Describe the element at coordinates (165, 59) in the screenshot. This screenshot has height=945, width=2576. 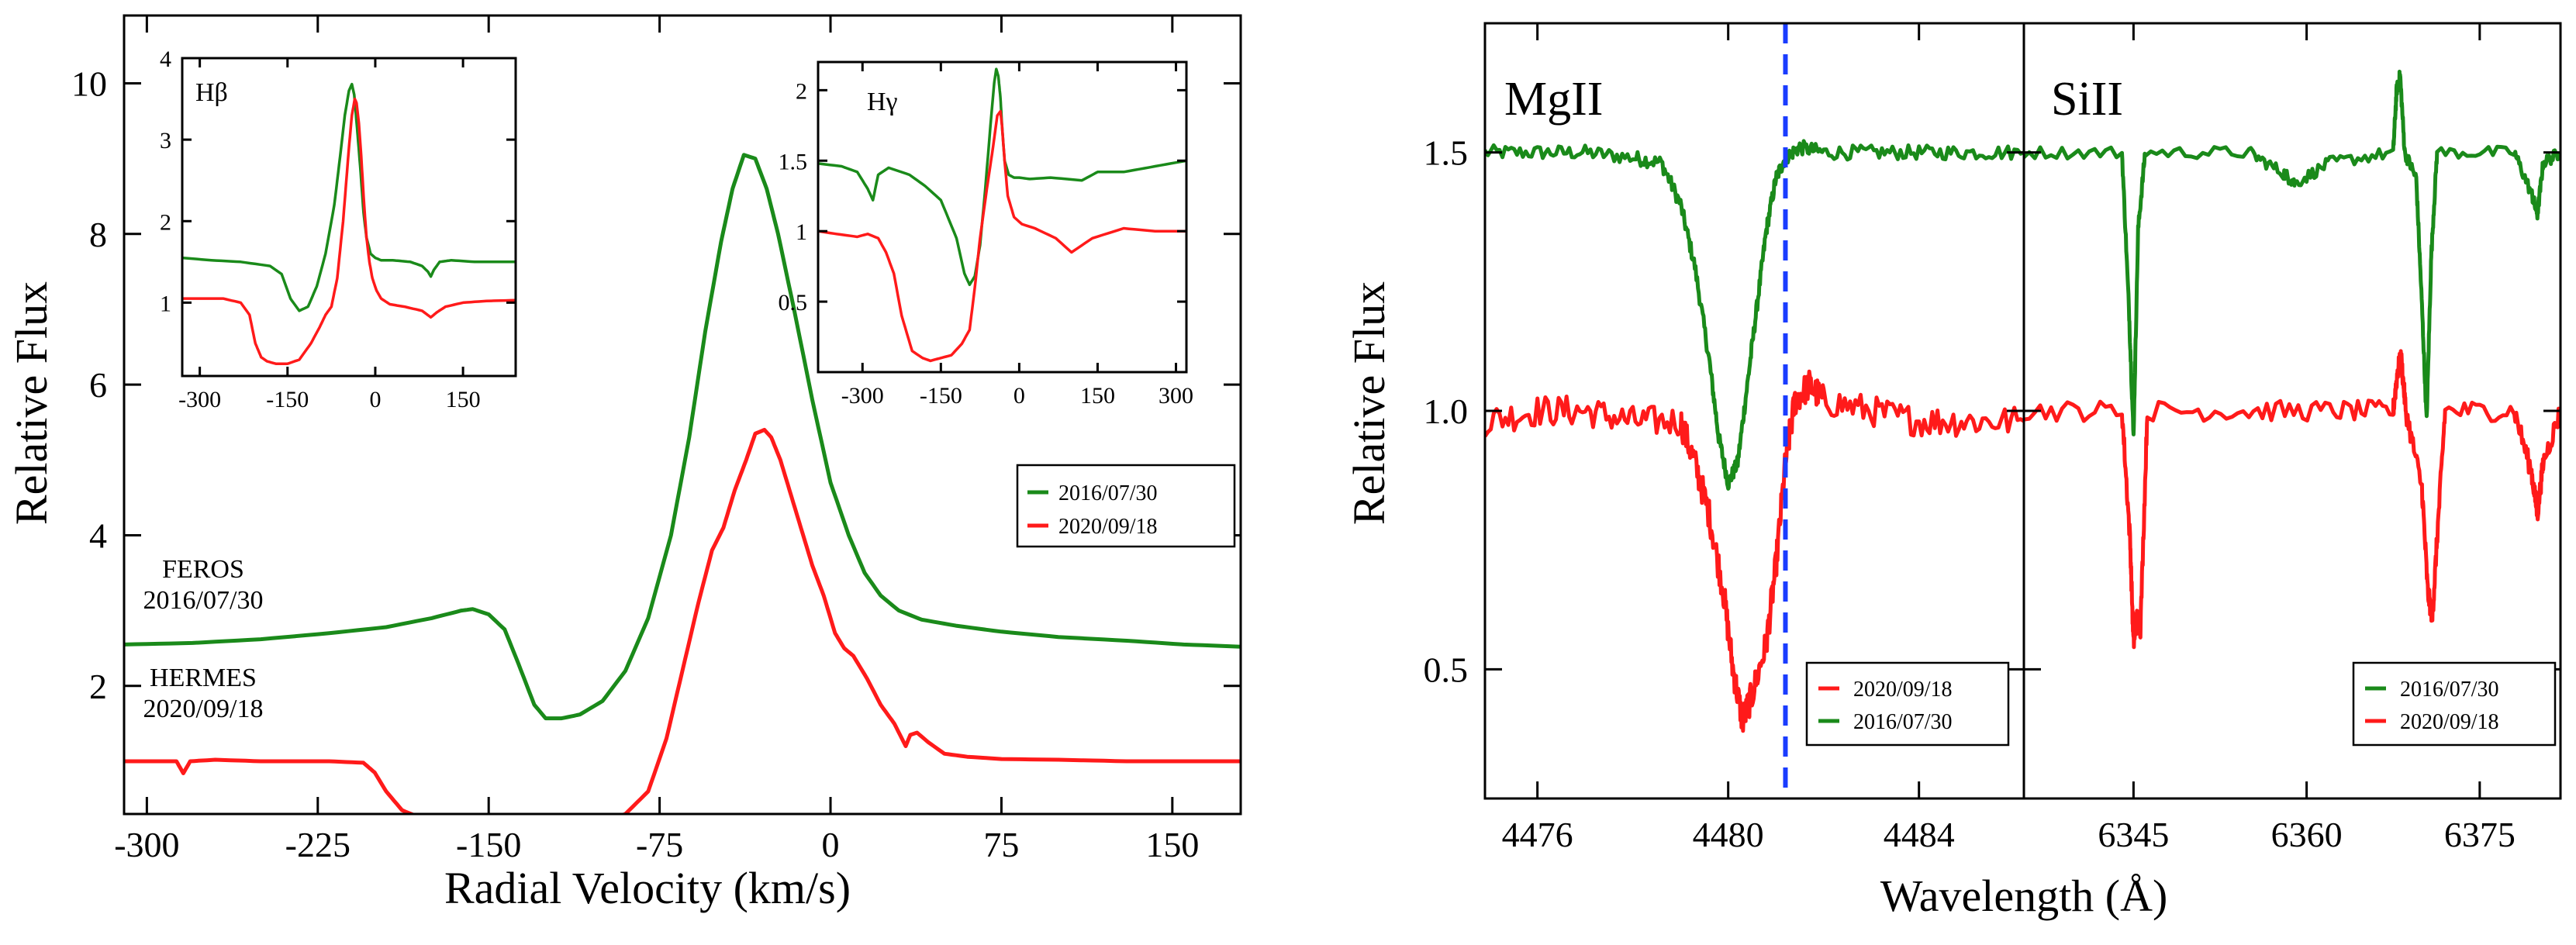
I see `hbeta-ytick-label: 4` at that location.